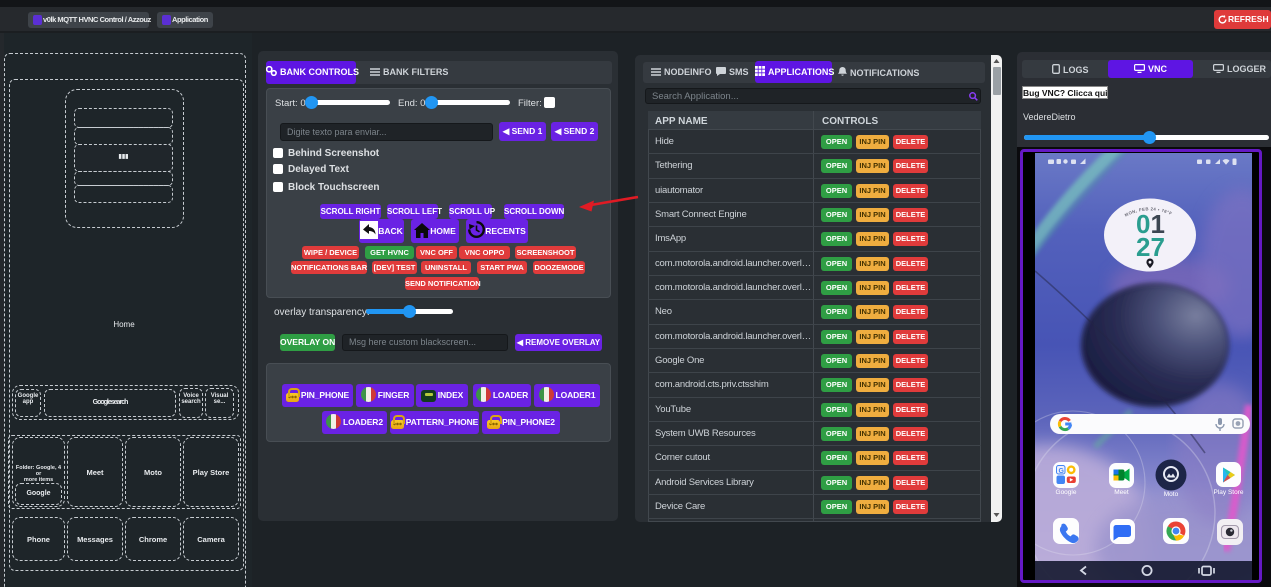 The image size is (1271, 587). Describe the element at coordinates (1121, 492) in the screenshot. I see `svg-text: Meet` at that location.